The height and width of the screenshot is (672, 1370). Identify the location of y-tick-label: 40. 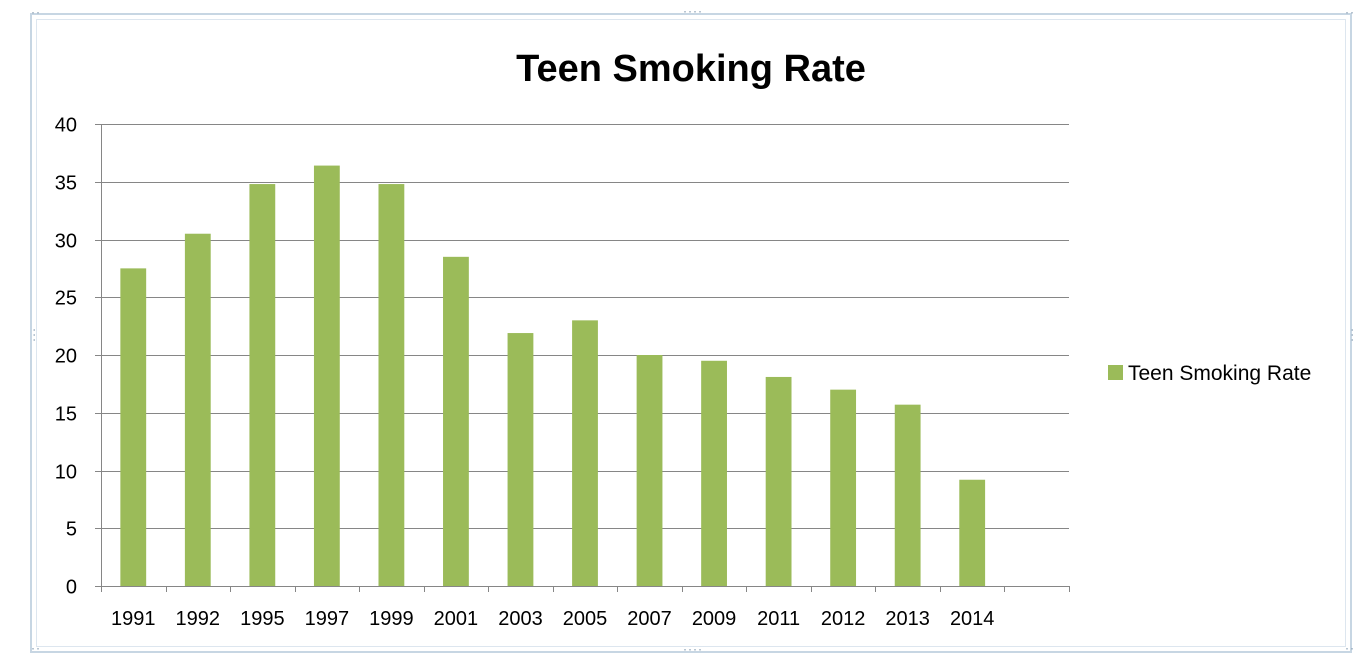
(66, 126).